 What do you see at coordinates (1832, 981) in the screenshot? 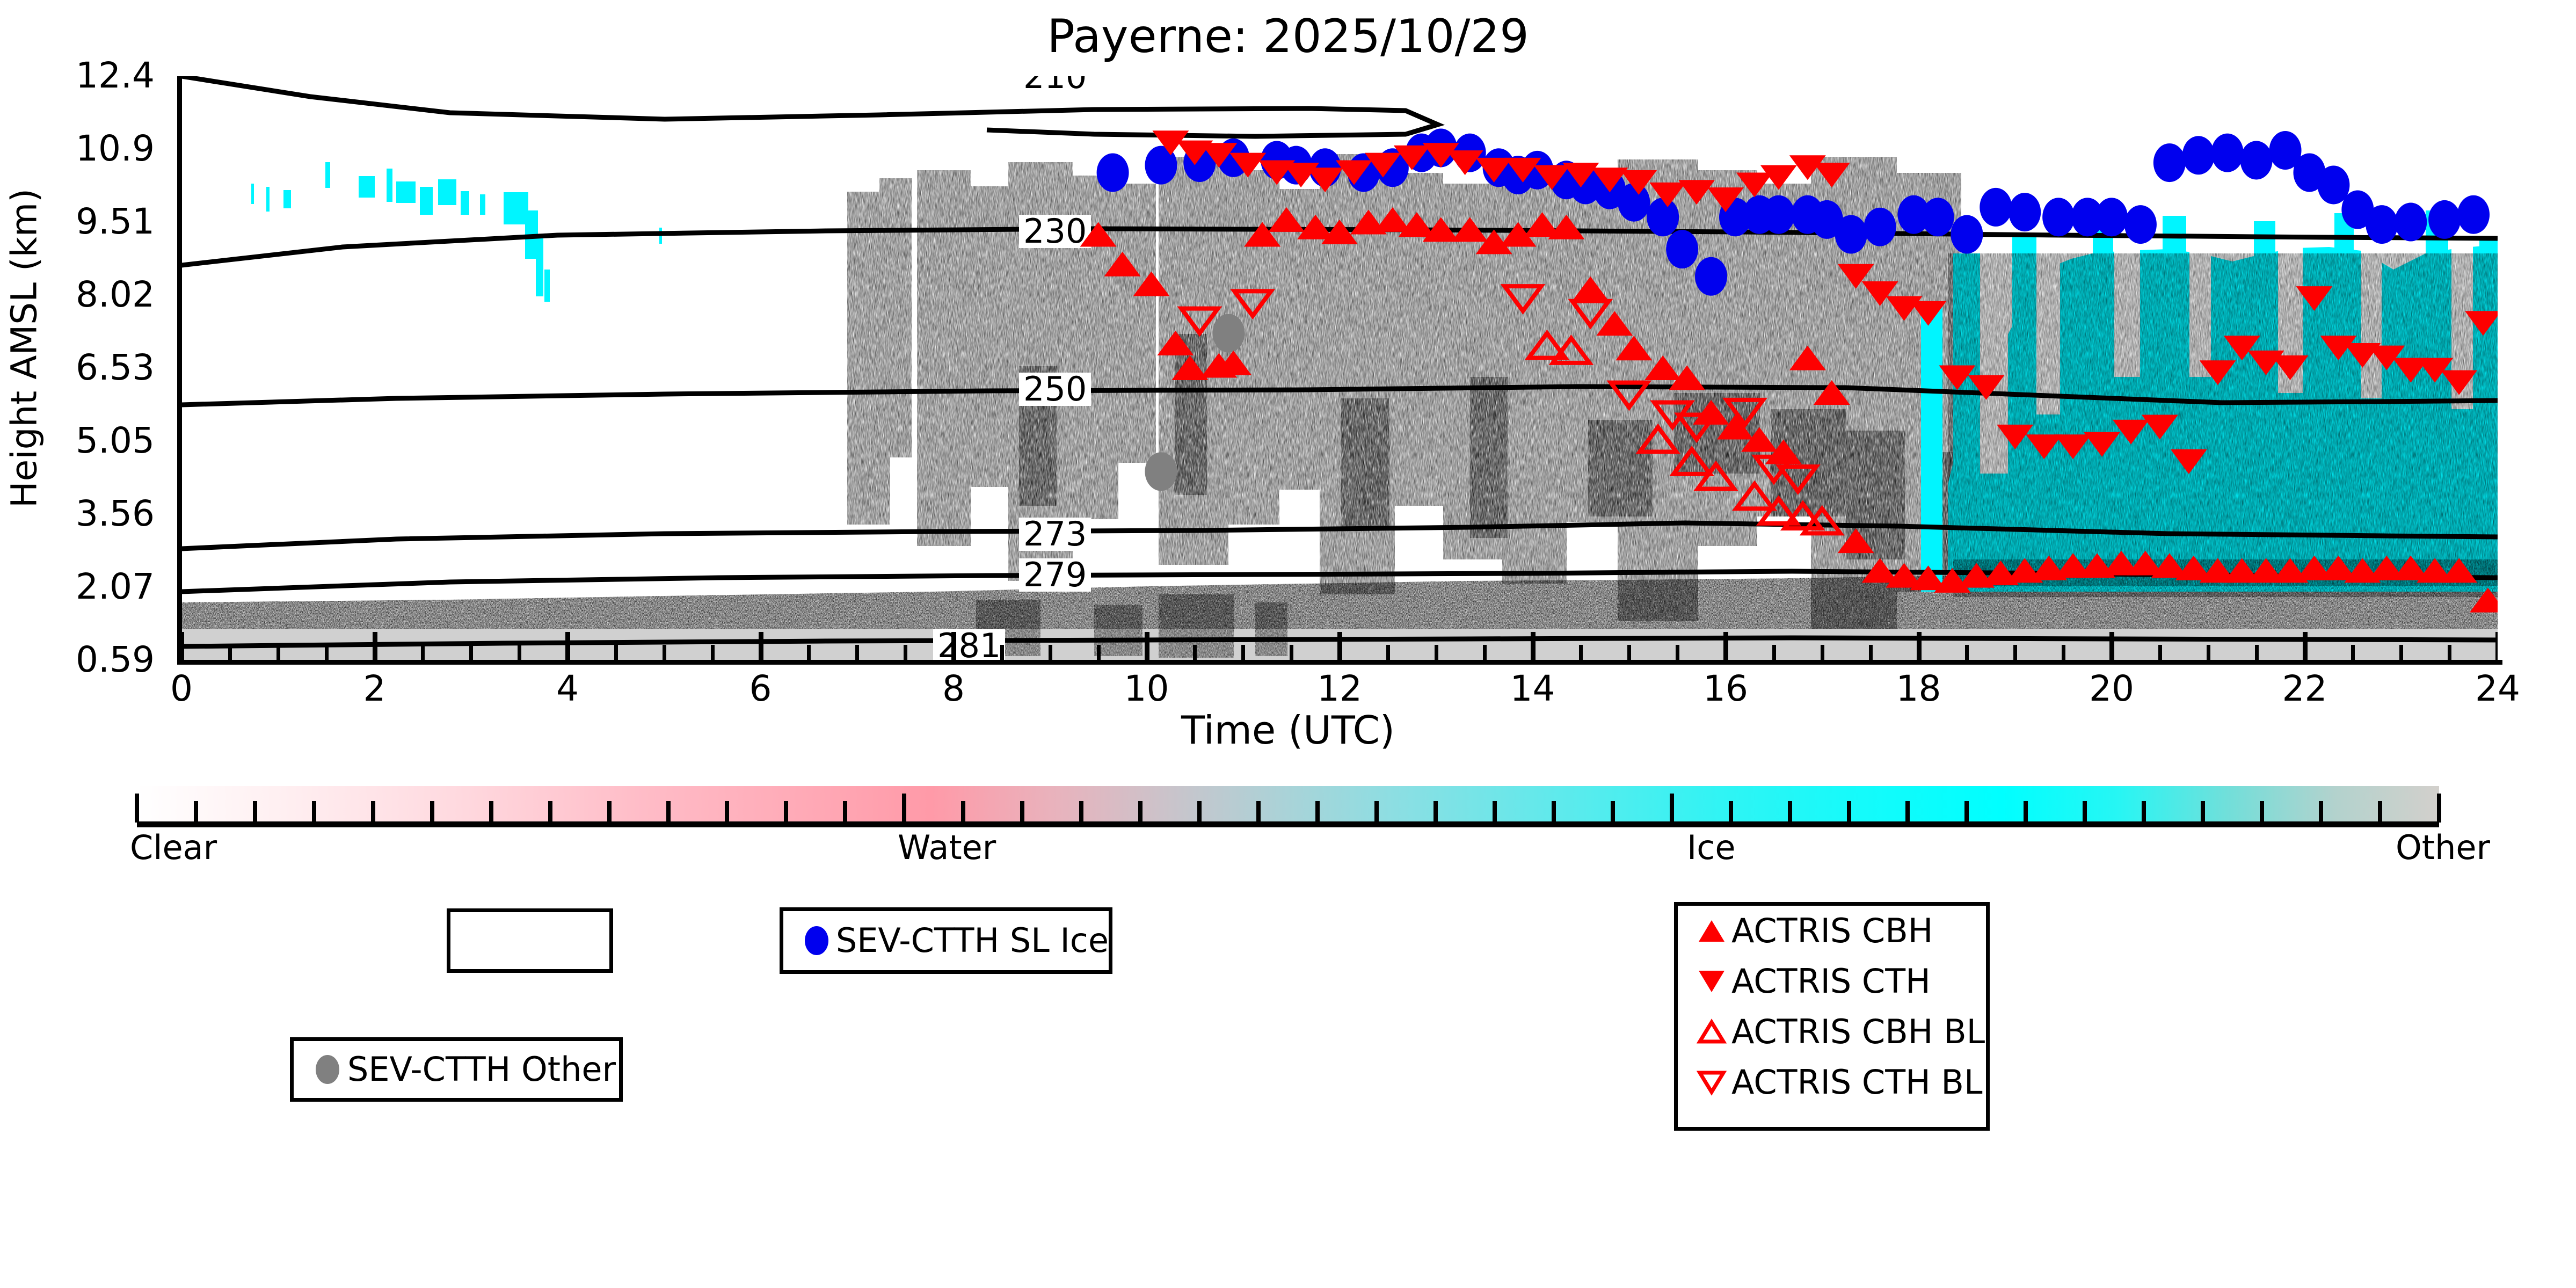
I see `legend-row-actris-cth: ACTRIS CTH` at bounding box center [1832, 981].